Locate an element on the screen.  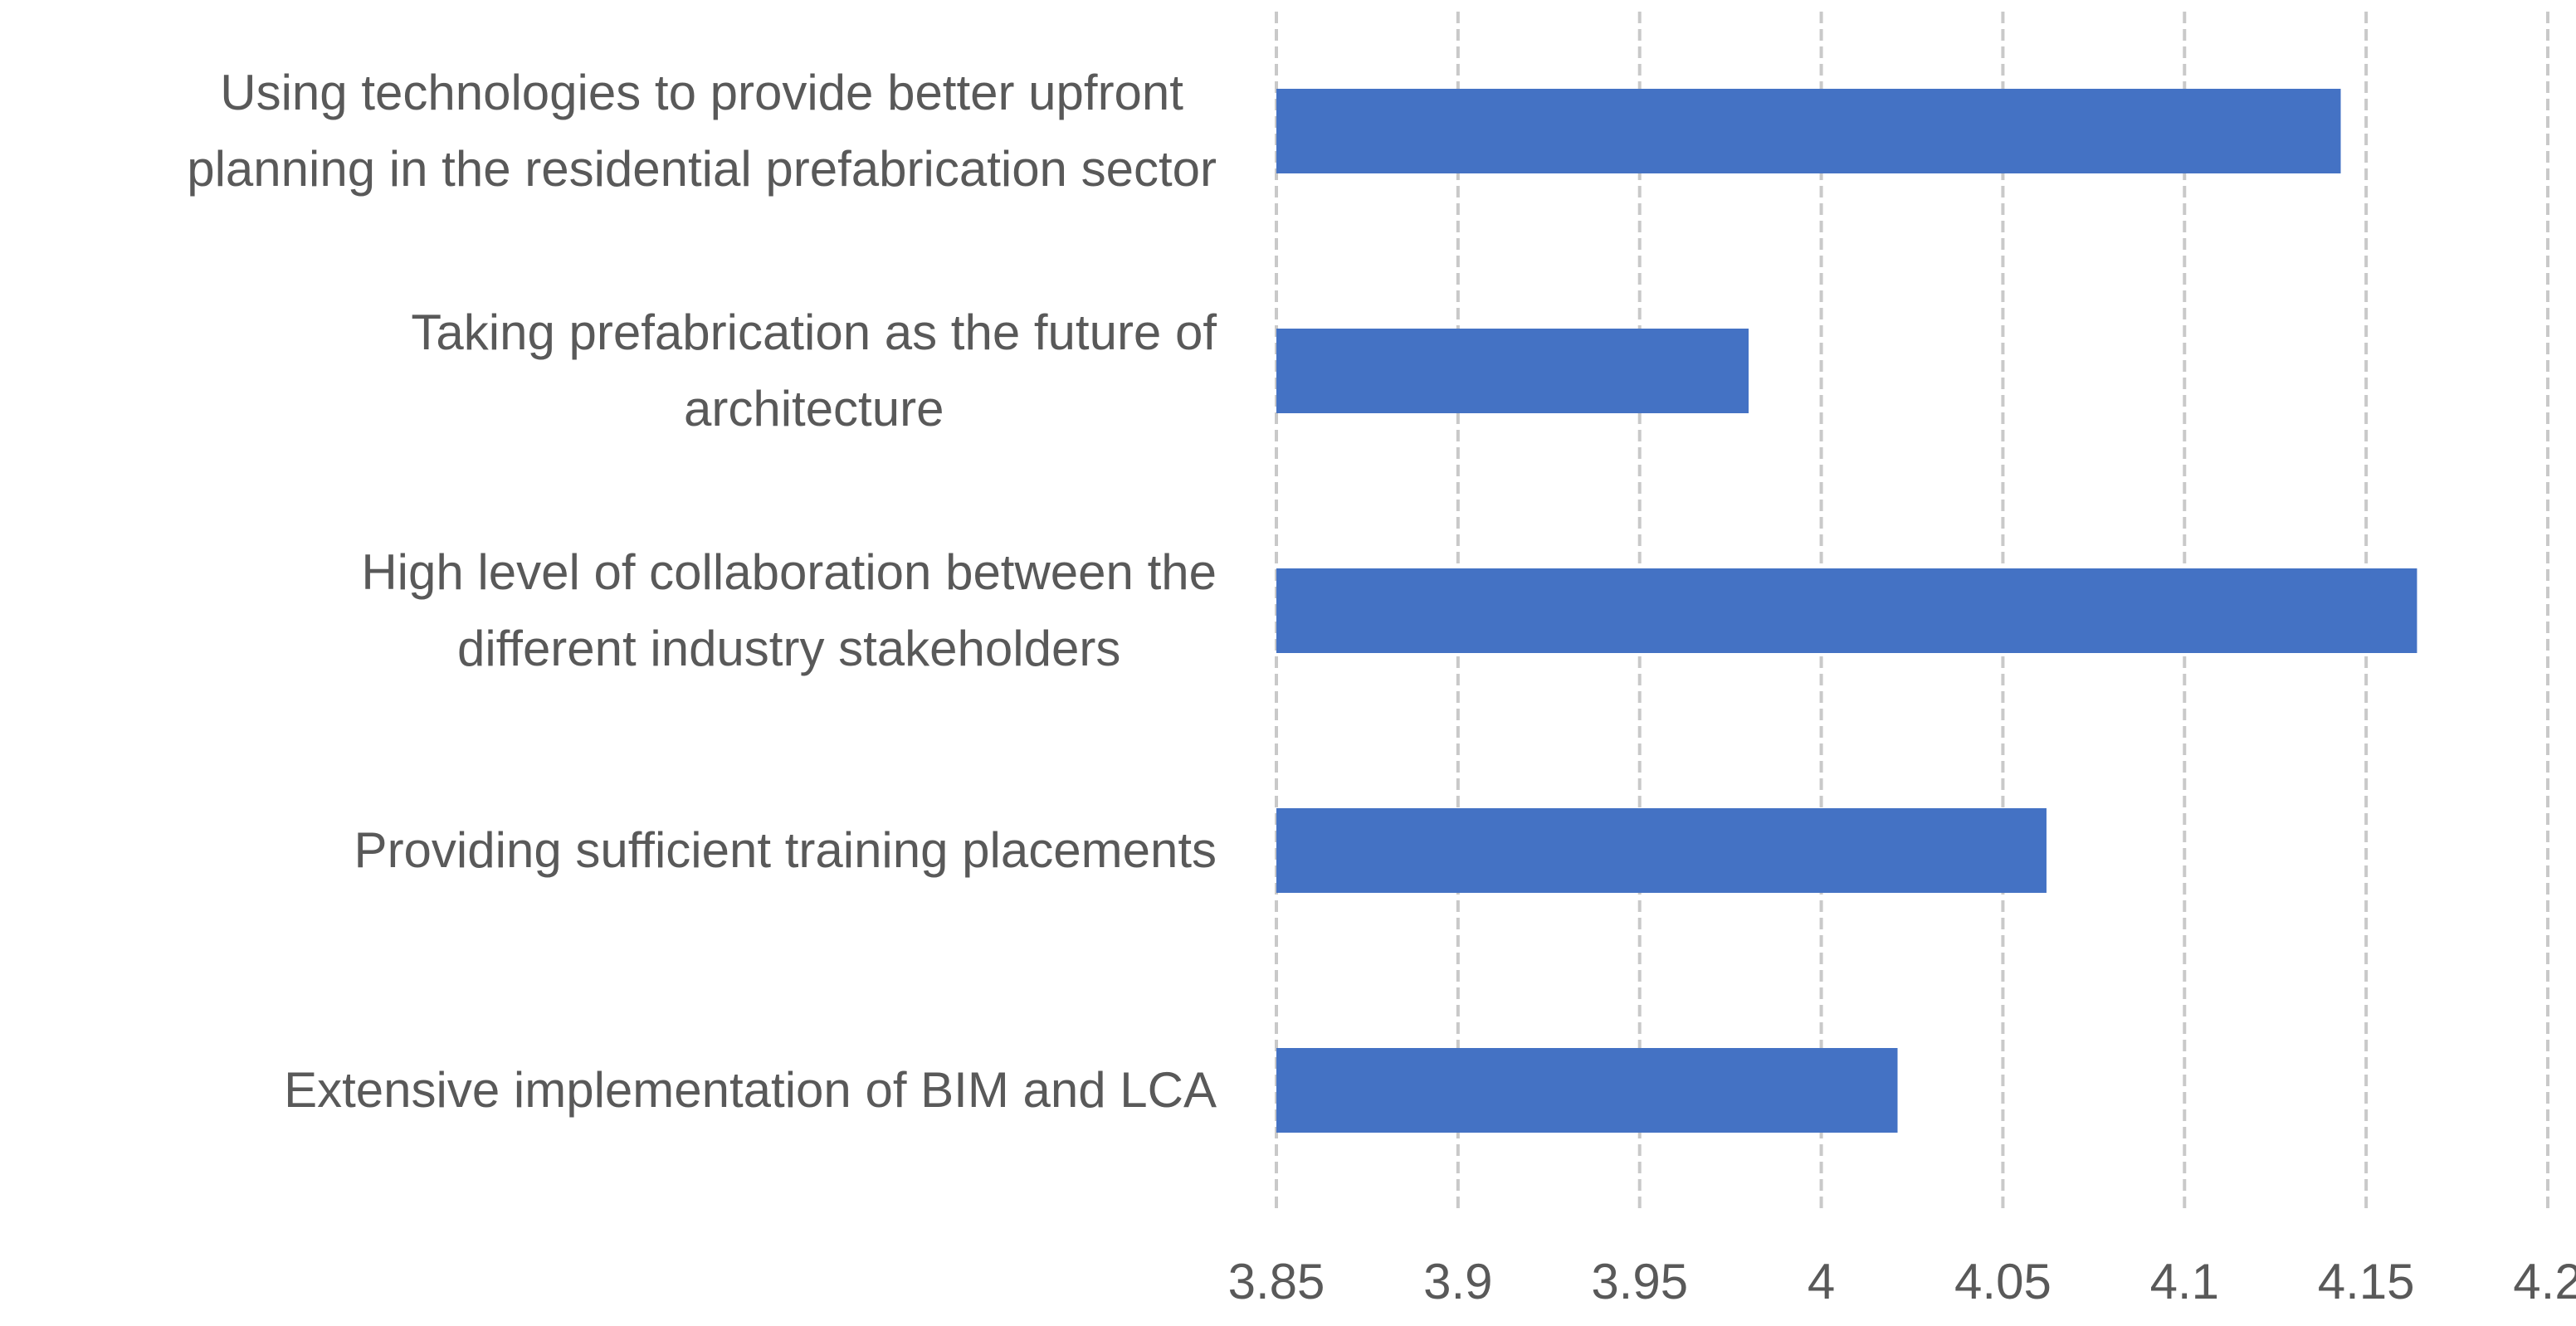
x-tick-label: 3.85 is located at coordinates (1276, 1281).